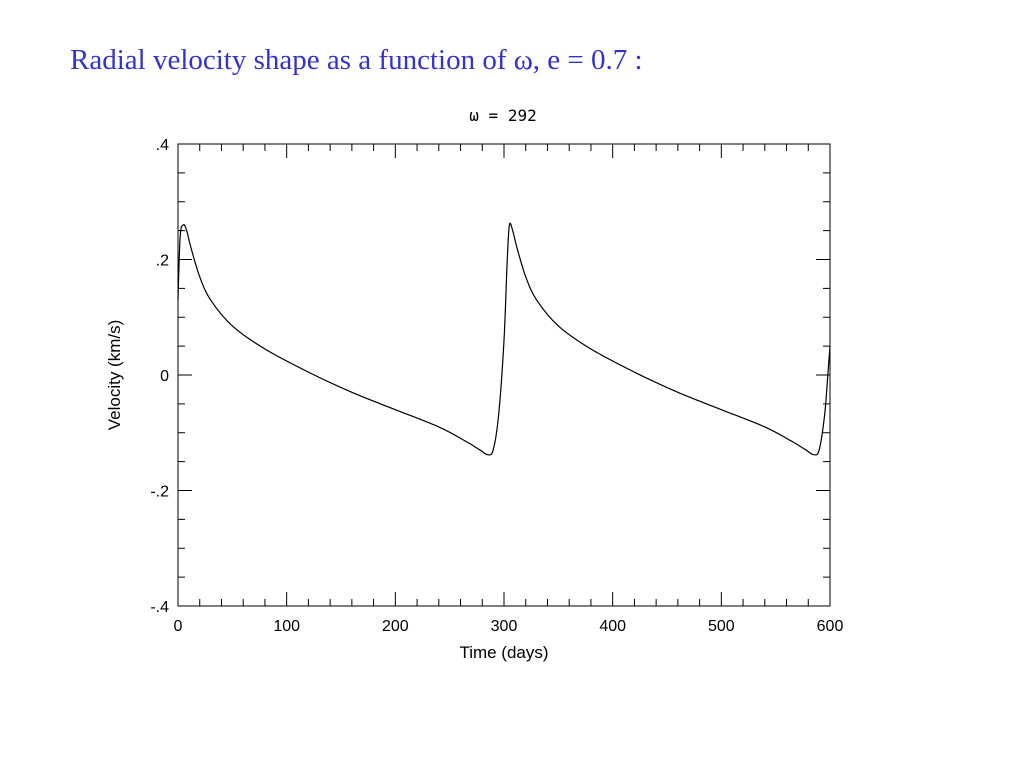 The width and height of the screenshot is (1024, 768). What do you see at coordinates (612, 626) in the screenshot?
I see `x-tick-label: 400` at bounding box center [612, 626].